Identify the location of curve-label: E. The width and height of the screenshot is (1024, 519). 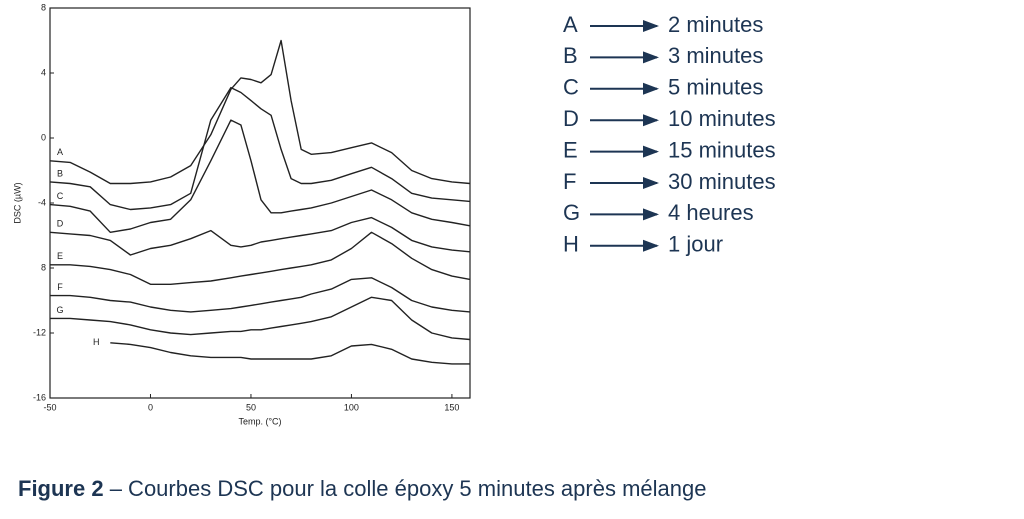
(60, 256).